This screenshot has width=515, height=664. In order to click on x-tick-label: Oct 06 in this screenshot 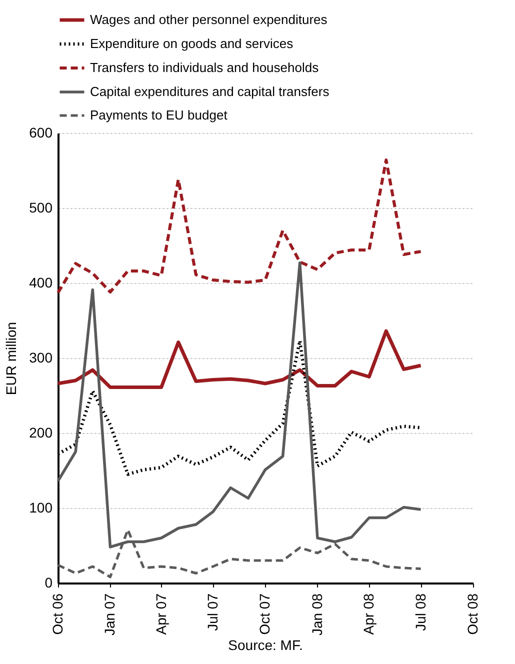, I will do `click(58, 614)`.